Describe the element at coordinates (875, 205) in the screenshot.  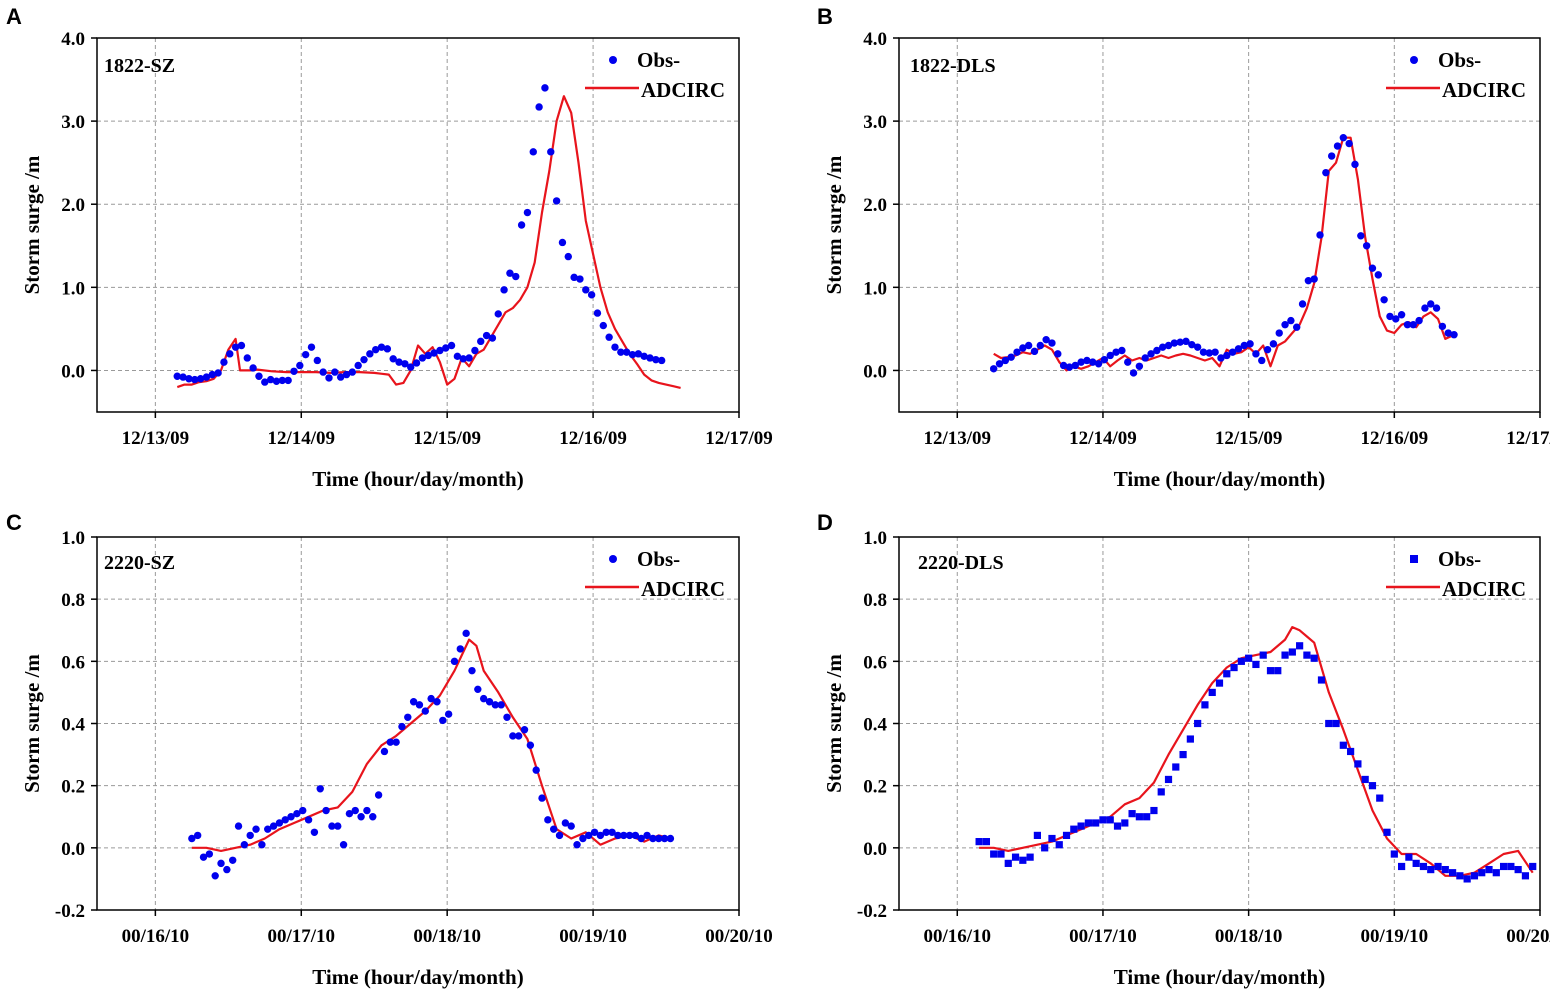
I see `y-tick-label: 2.0` at that location.